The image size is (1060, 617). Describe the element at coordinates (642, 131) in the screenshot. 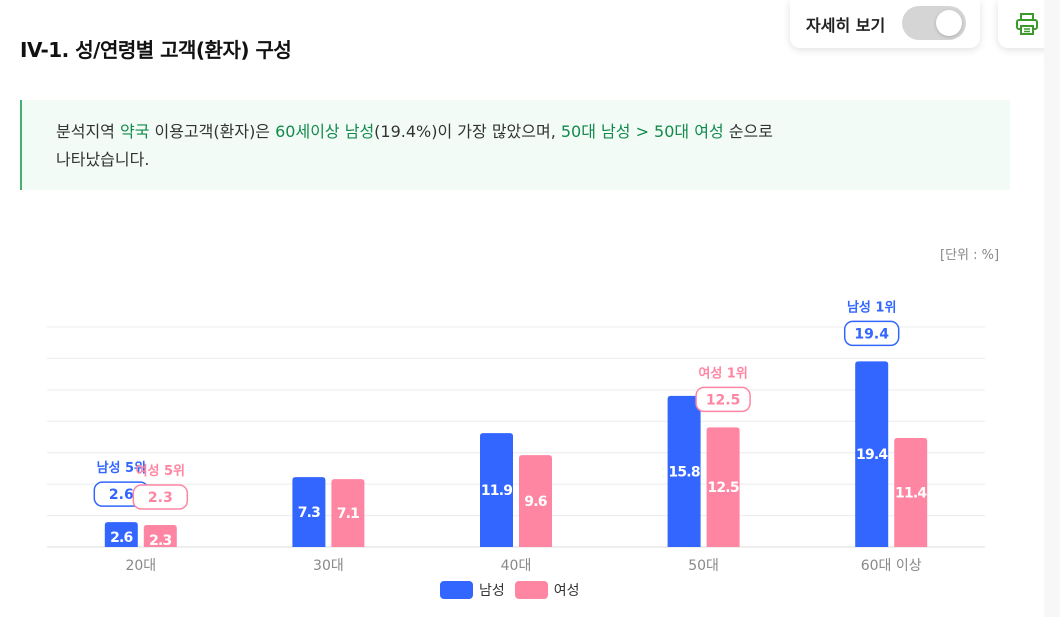

I see `summary-highlight-order: 50대 남성 > 50대 여성` at that location.